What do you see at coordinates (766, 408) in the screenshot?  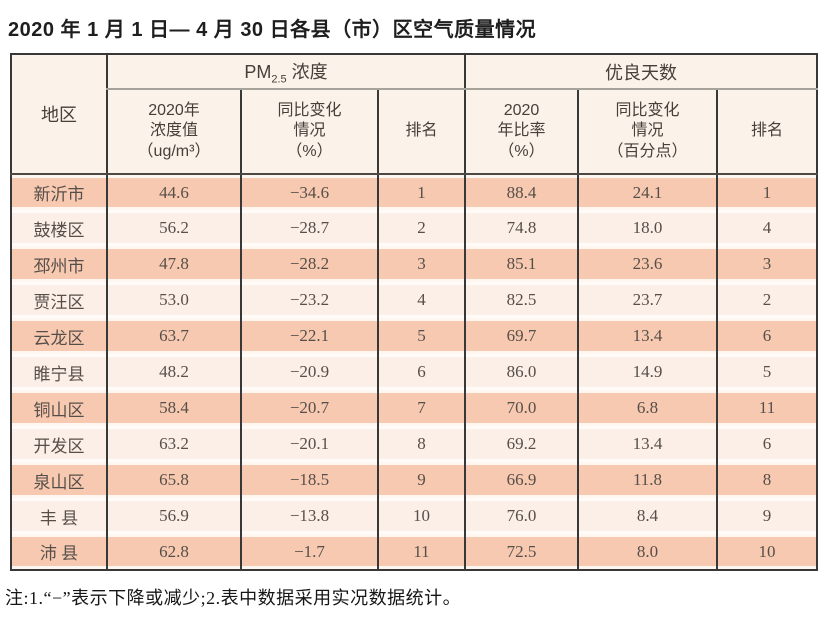 I see `good-rank-cell: 11` at bounding box center [766, 408].